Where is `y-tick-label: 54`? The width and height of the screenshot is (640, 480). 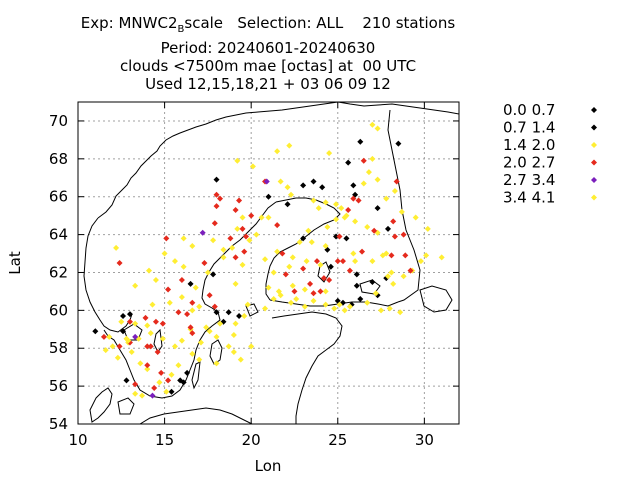
y-tick-label: 54 is located at coordinates (58, 424).